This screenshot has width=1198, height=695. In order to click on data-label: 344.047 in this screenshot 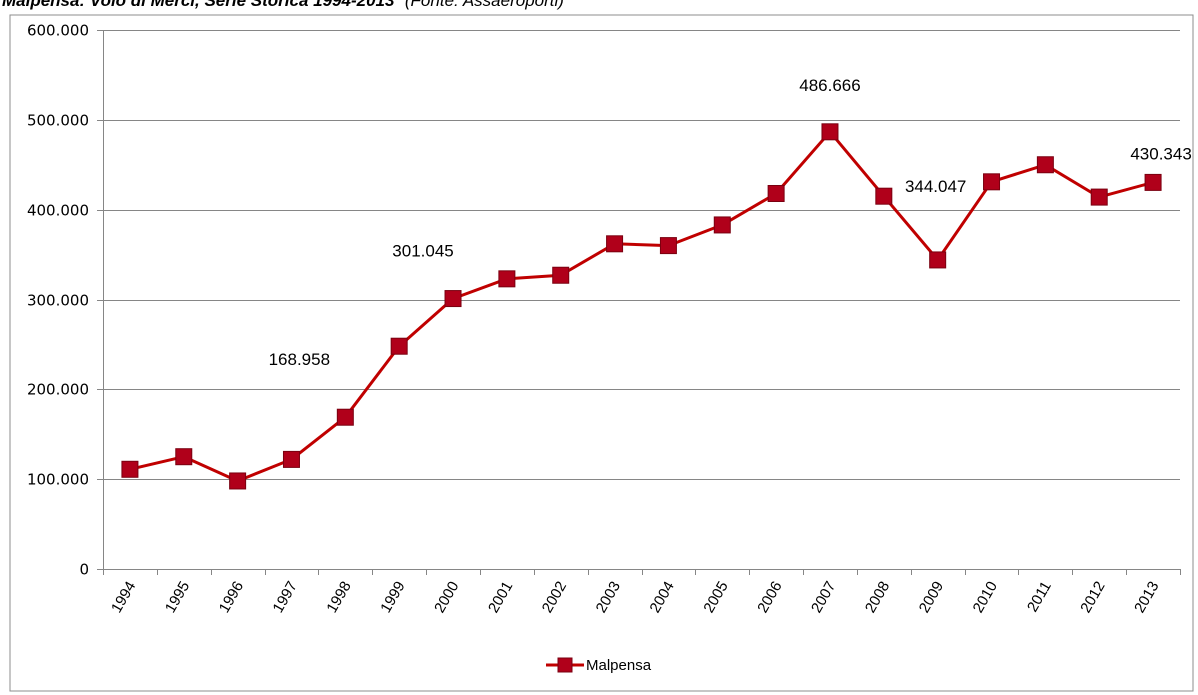, I will do `click(935, 186)`.